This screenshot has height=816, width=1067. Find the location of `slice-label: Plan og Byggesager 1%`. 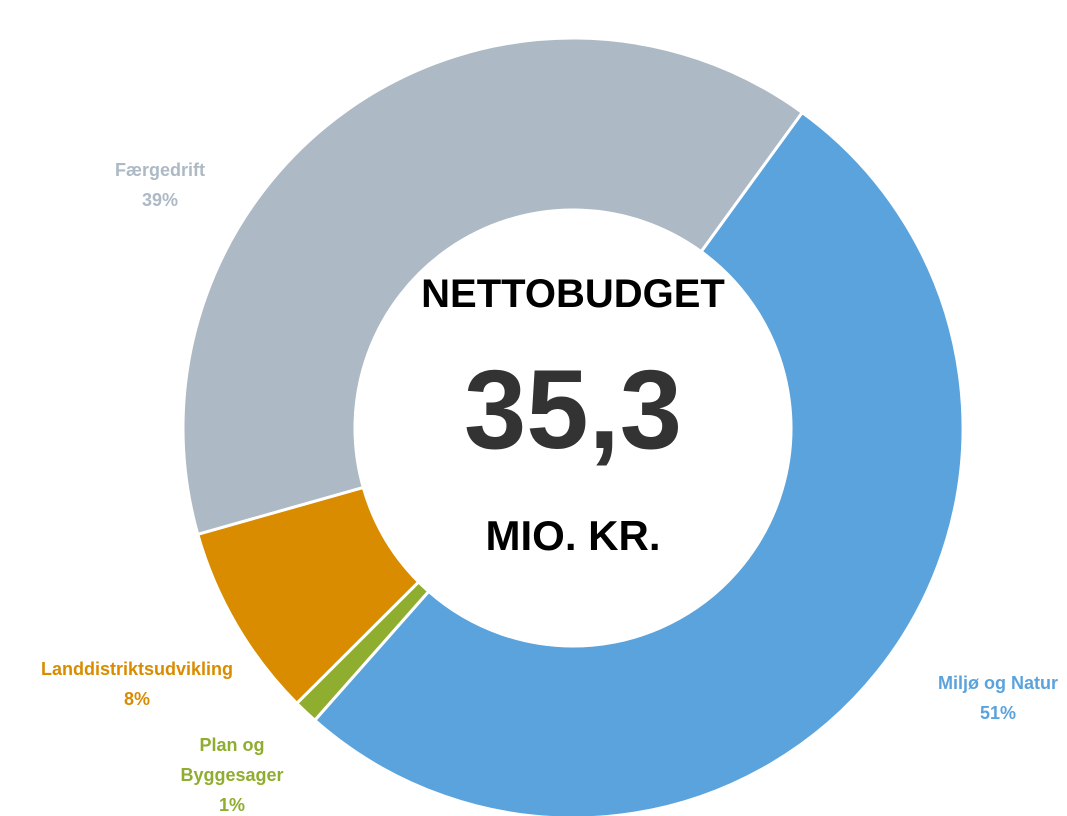

slice-label: Plan og Byggesager 1% is located at coordinates (232, 773).